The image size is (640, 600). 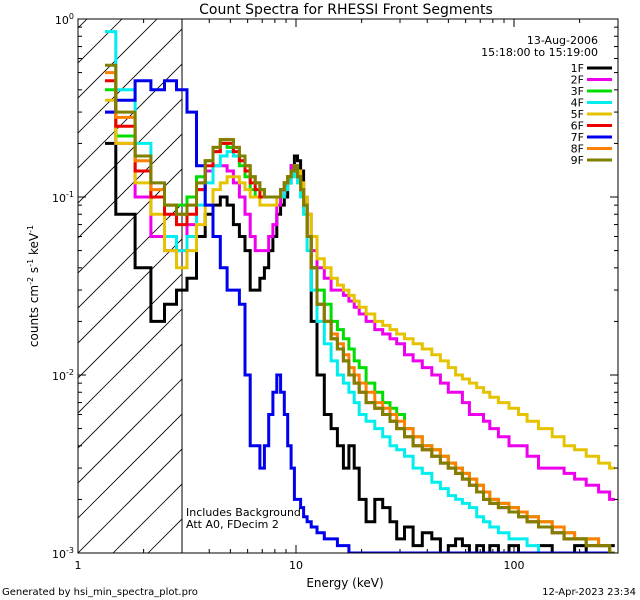 I want to click on legend-label-2F: 2F, so click(x=577, y=80).